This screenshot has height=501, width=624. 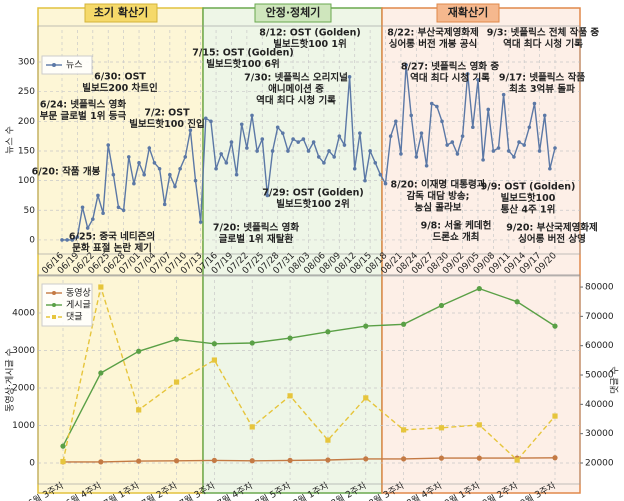 I want to click on y-tick-label: 50, so click(x=30, y=211).